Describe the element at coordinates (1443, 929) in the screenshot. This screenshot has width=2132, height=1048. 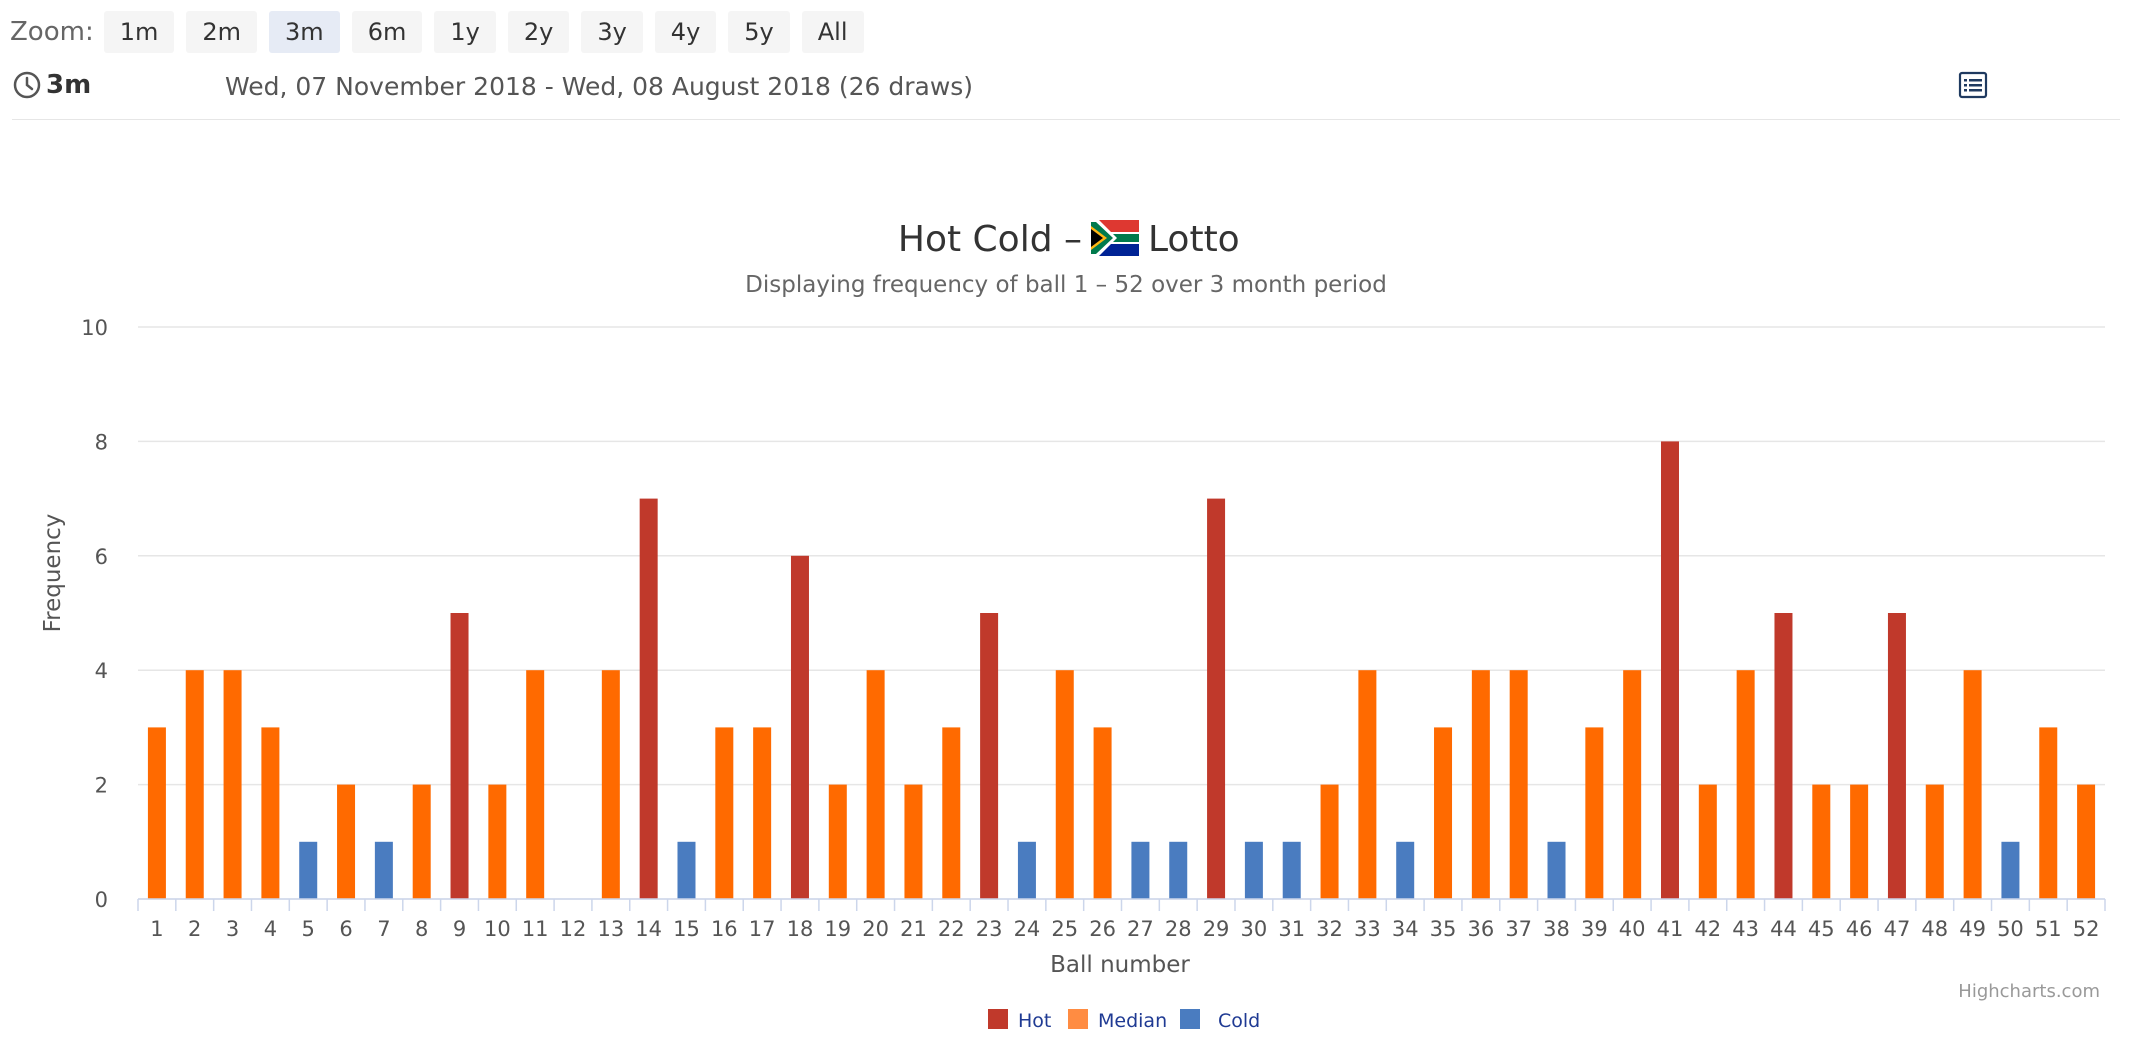
I see `x-tick-label-35: 35` at that location.